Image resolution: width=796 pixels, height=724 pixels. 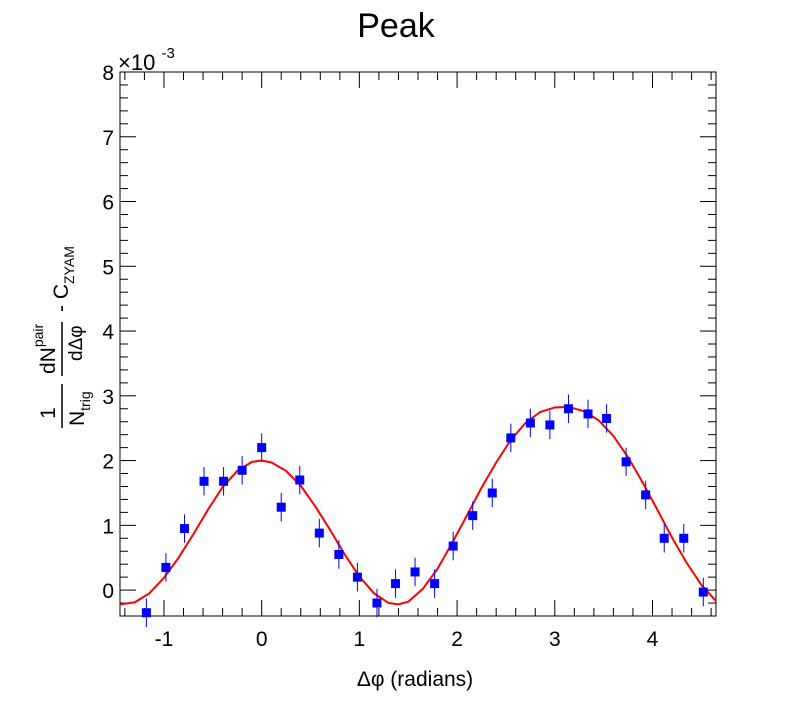 I want to click on x-tick-label: 2, so click(x=457, y=639).